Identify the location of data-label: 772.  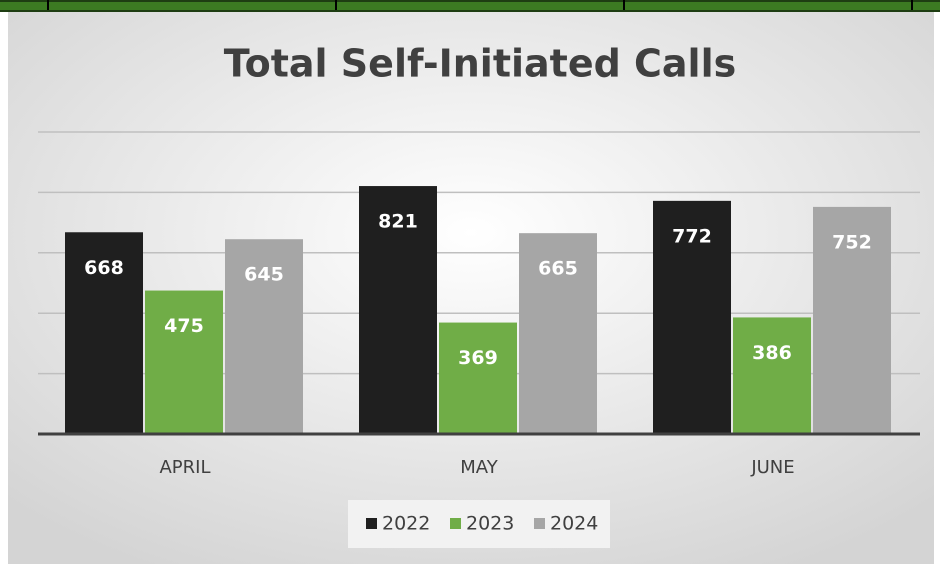
(692, 236).